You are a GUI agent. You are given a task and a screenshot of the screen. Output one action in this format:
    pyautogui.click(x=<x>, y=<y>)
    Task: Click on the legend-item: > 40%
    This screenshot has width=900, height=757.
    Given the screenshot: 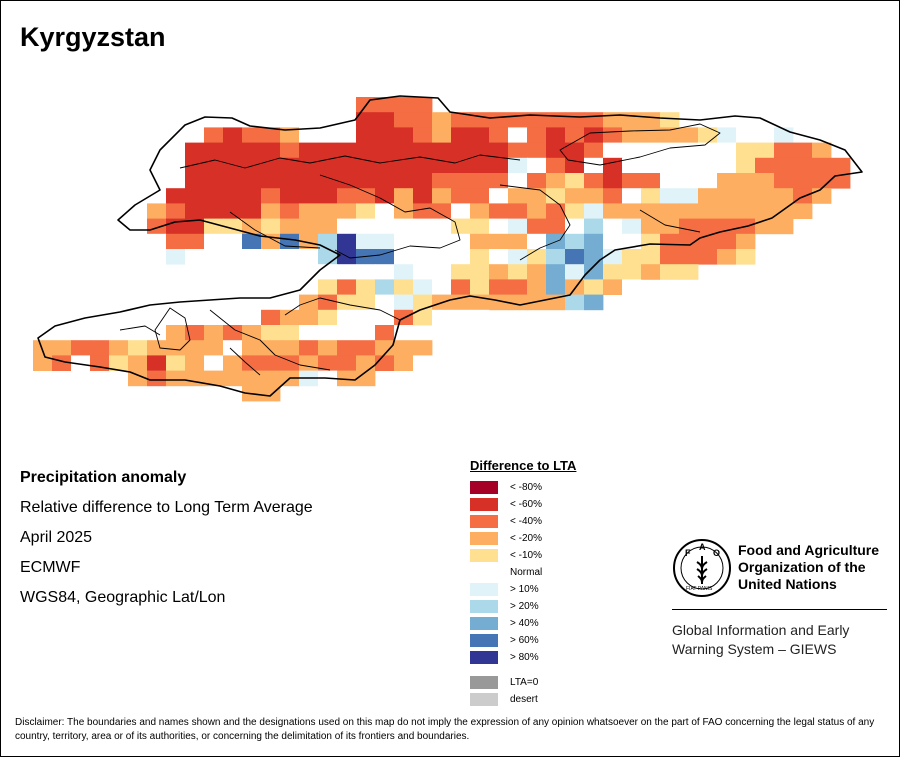 What is the action you would take?
    pyautogui.click(x=523, y=623)
    